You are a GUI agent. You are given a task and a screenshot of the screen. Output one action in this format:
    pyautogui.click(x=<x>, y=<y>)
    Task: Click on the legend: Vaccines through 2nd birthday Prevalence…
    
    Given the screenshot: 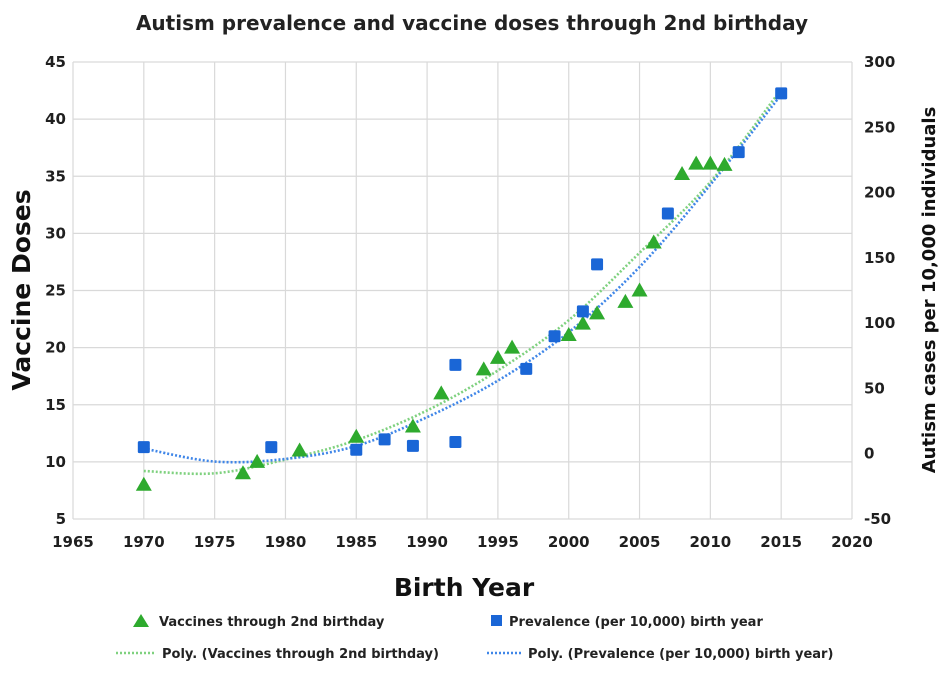 What is the action you would take?
    pyautogui.click(x=474, y=638)
    